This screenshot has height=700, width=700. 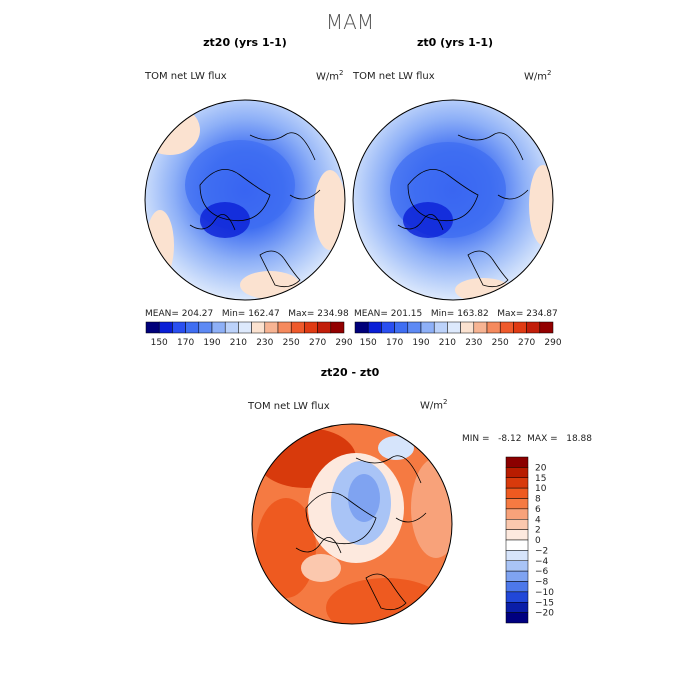 I want to click on panel-2-stats: MEAN= 201.15 Min= 163.82 Max= 234.87, so click(x=456, y=314).